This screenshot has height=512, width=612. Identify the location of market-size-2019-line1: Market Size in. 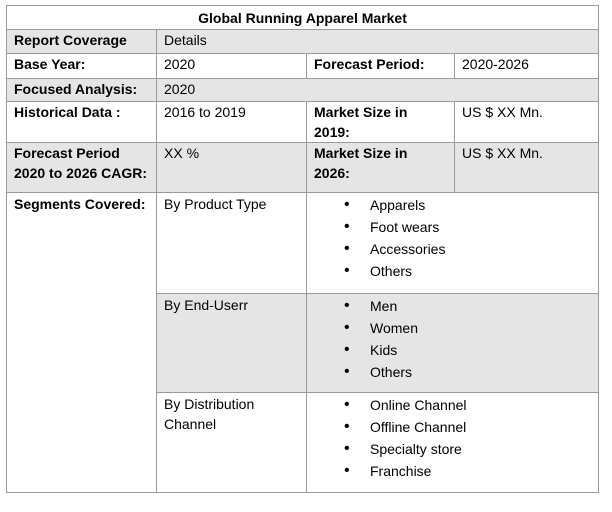
(361, 112).